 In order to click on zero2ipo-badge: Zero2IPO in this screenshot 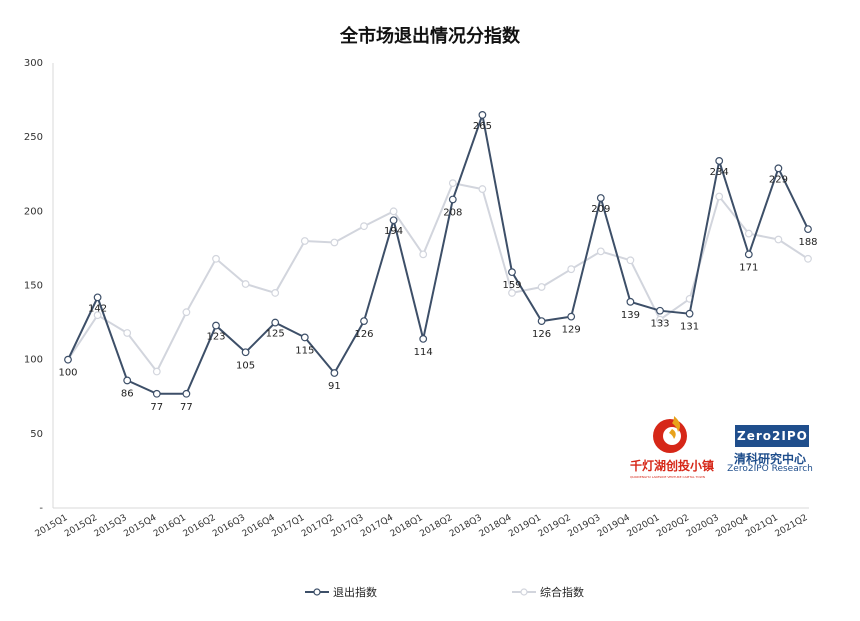, I will do `click(772, 436)`.